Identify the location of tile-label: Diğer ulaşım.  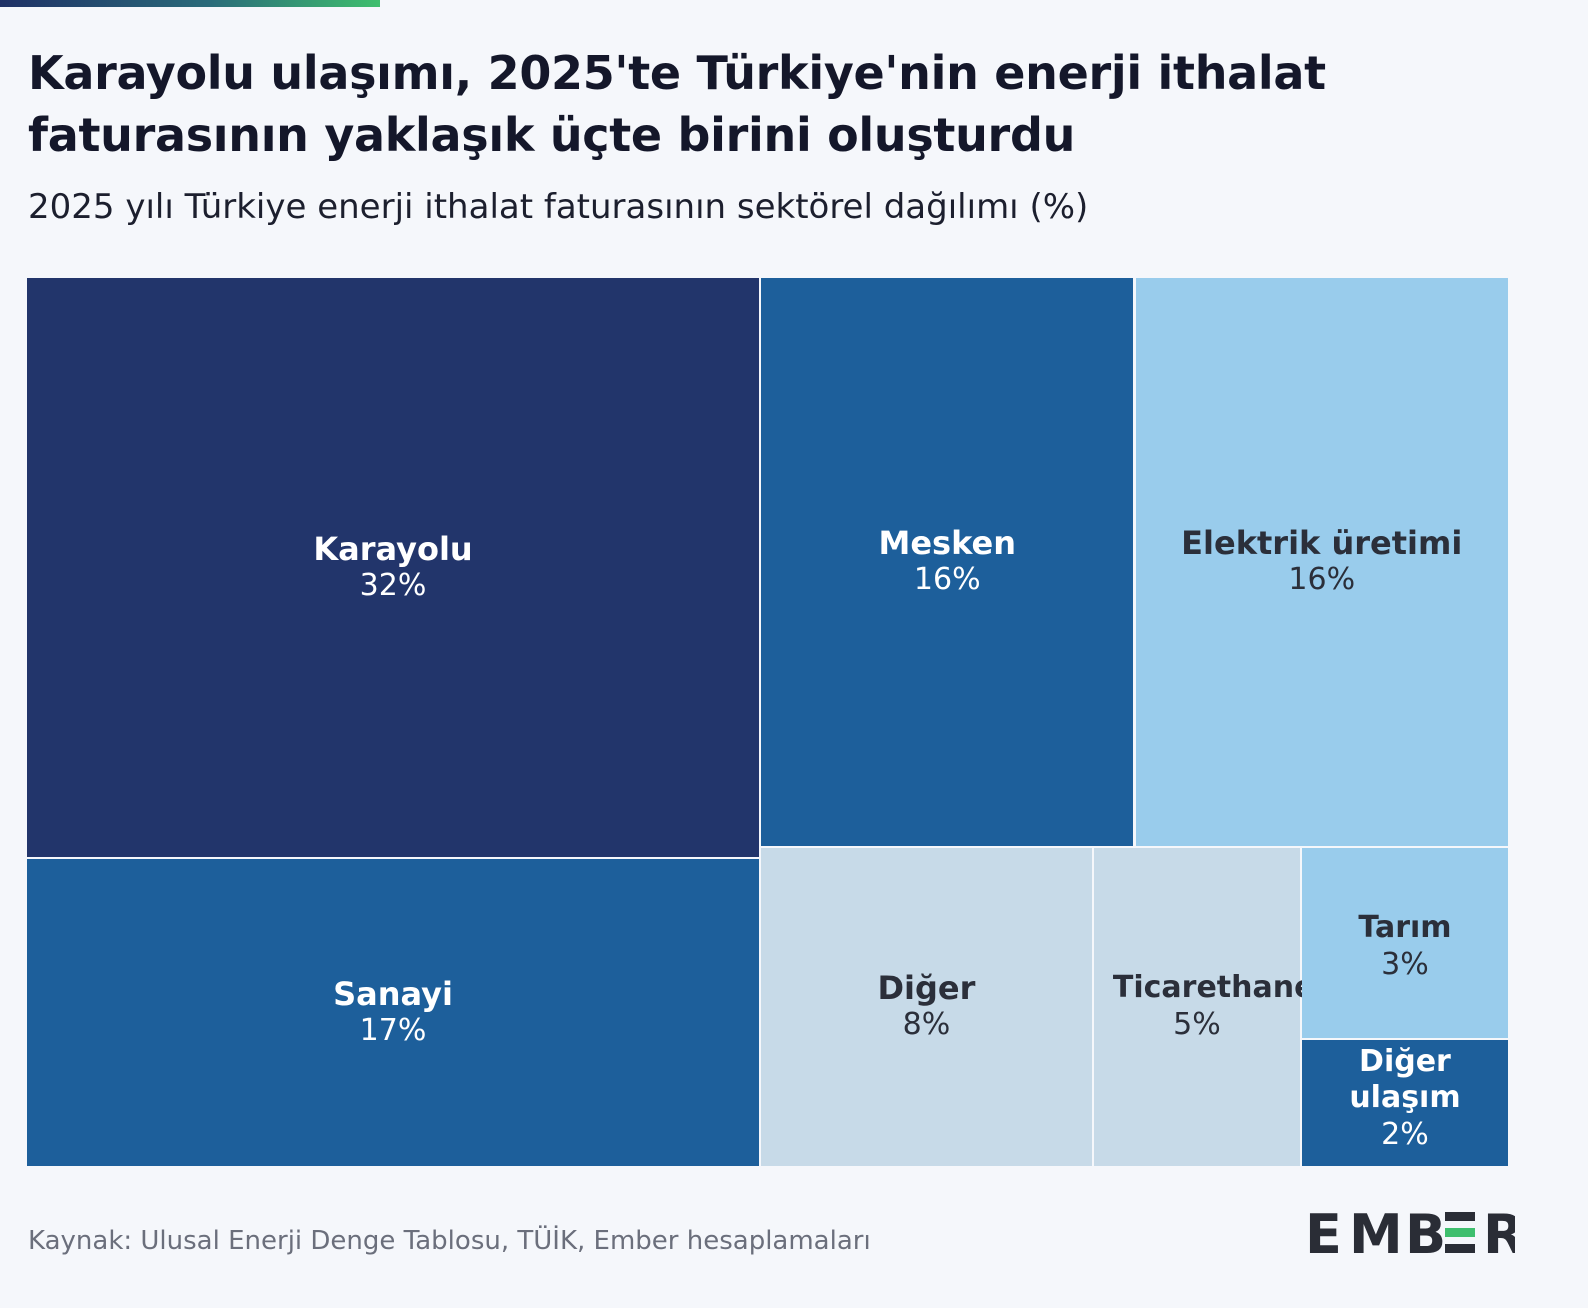
(1405, 1079).